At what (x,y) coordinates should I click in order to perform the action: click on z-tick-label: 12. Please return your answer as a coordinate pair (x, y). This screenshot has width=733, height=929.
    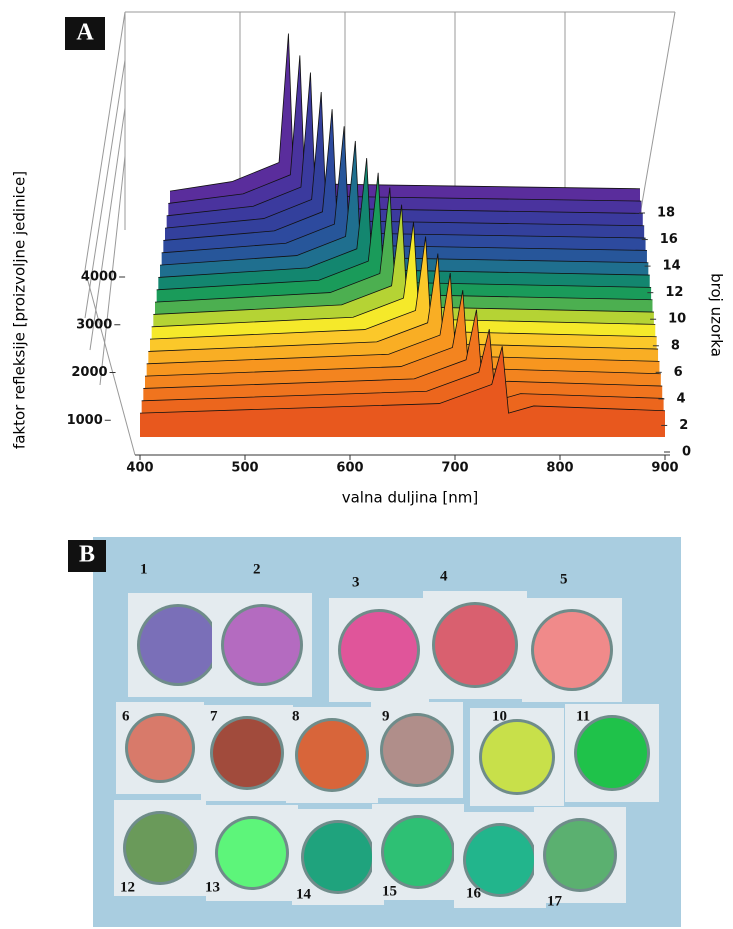
    Looking at the image, I should click on (674, 292).